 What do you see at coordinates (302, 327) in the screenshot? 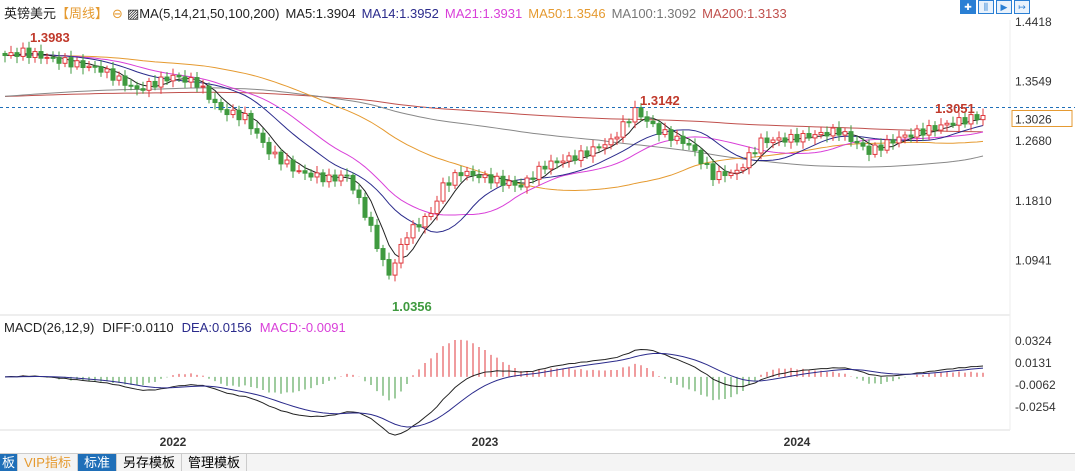
I see `macd-value: MACD:-0.0091` at bounding box center [302, 327].